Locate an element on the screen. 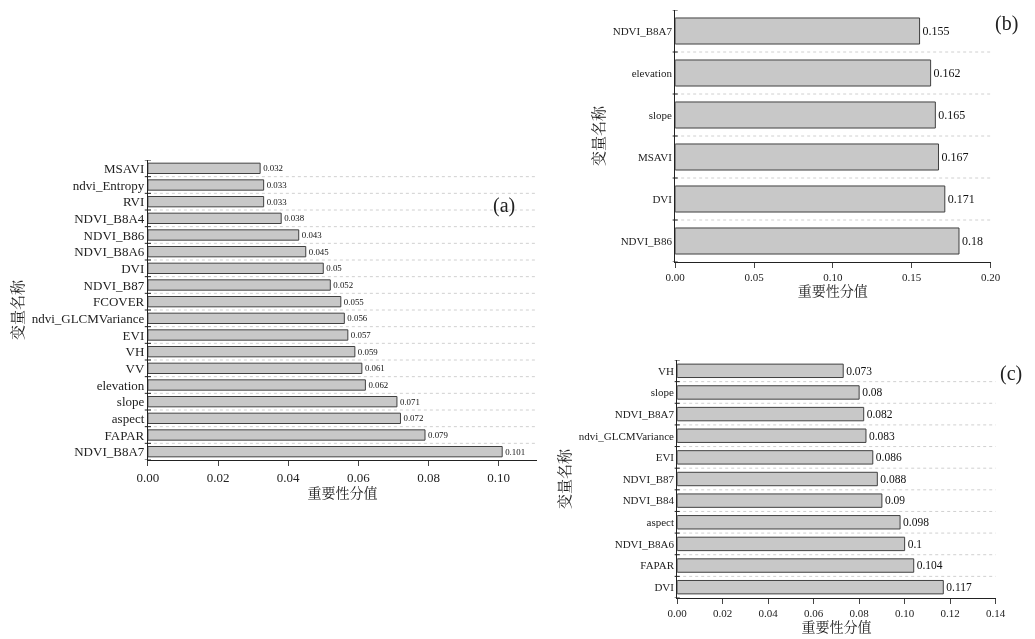 This screenshot has height=639, width=1035. x-tick-label: 0.02 is located at coordinates (218, 477).